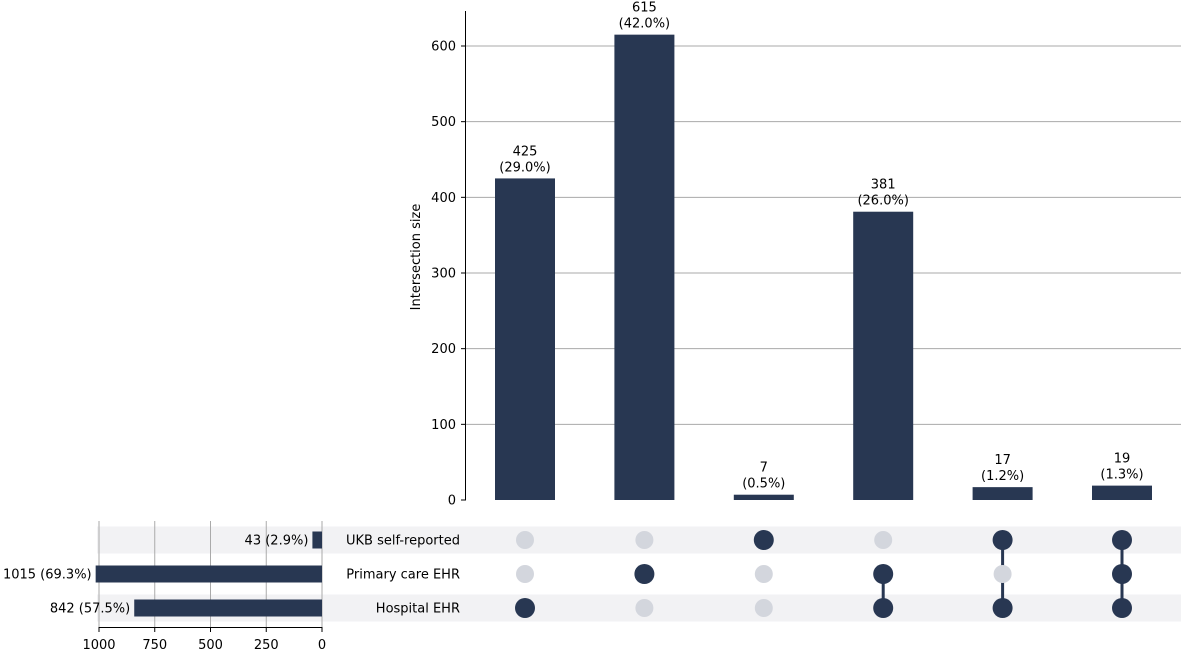 The height and width of the screenshot is (651, 1181). I want to click on x-tick-label: 750, so click(154, 644).